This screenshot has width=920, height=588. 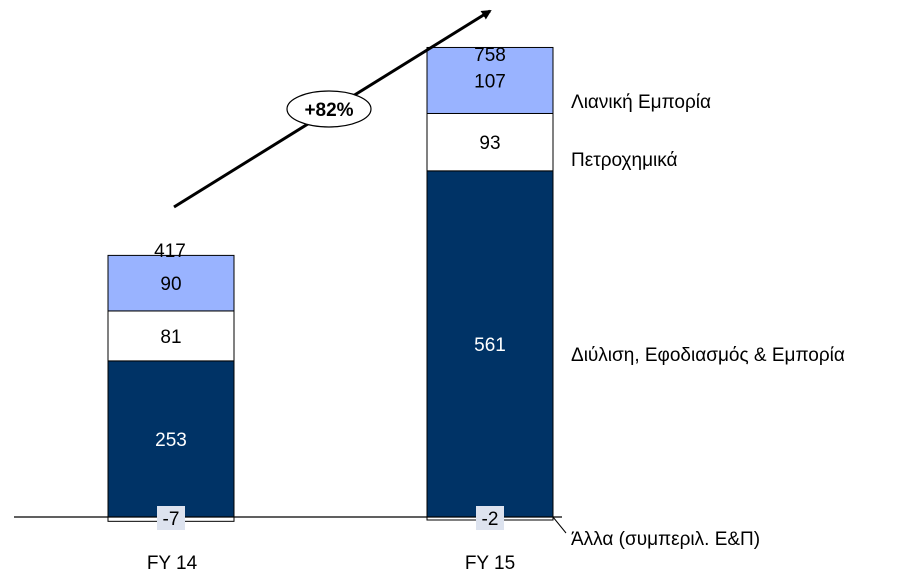 I want to click on data-label-other-1: -2, so click(x=490, y=519).